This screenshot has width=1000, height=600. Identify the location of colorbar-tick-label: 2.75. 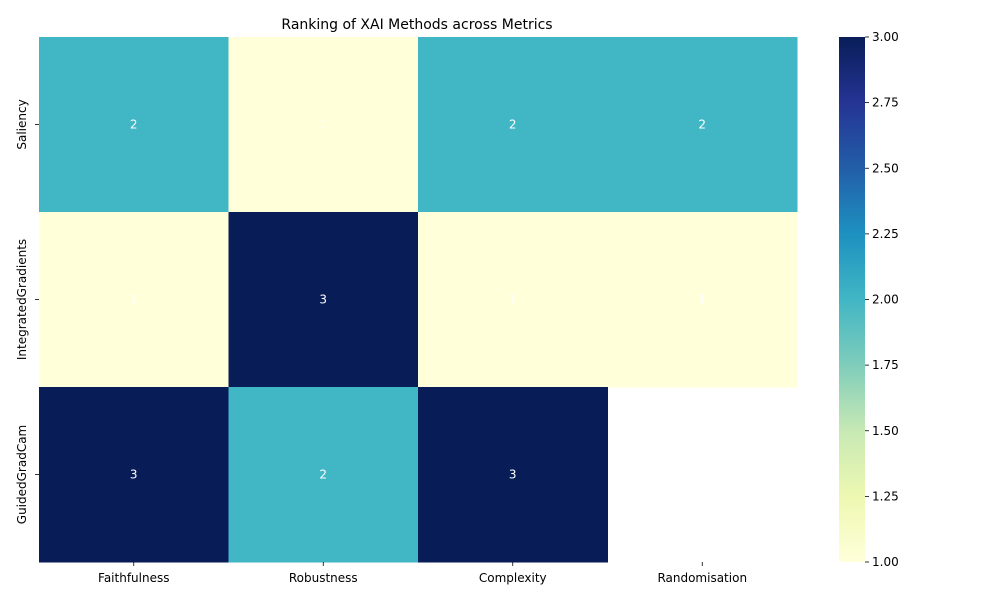
(885, 103).